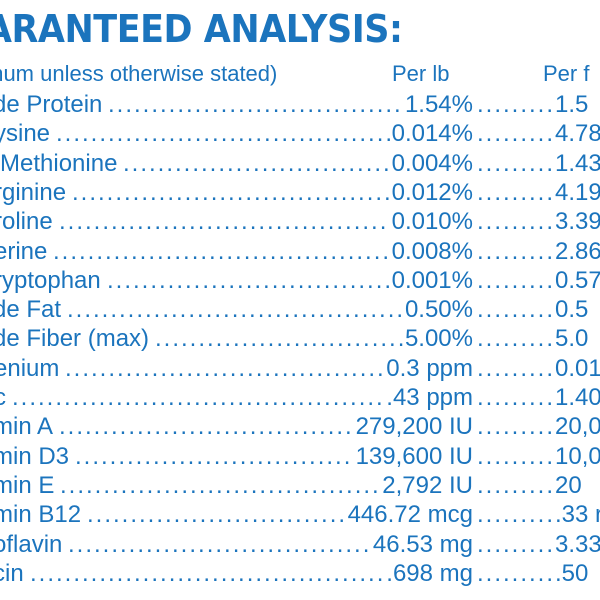 This screenshot has height=600, width=600. Describe the element at coordinates (429, 368) in the screenshot. I see `value-per-lb: 0.3 ppm` at that location.